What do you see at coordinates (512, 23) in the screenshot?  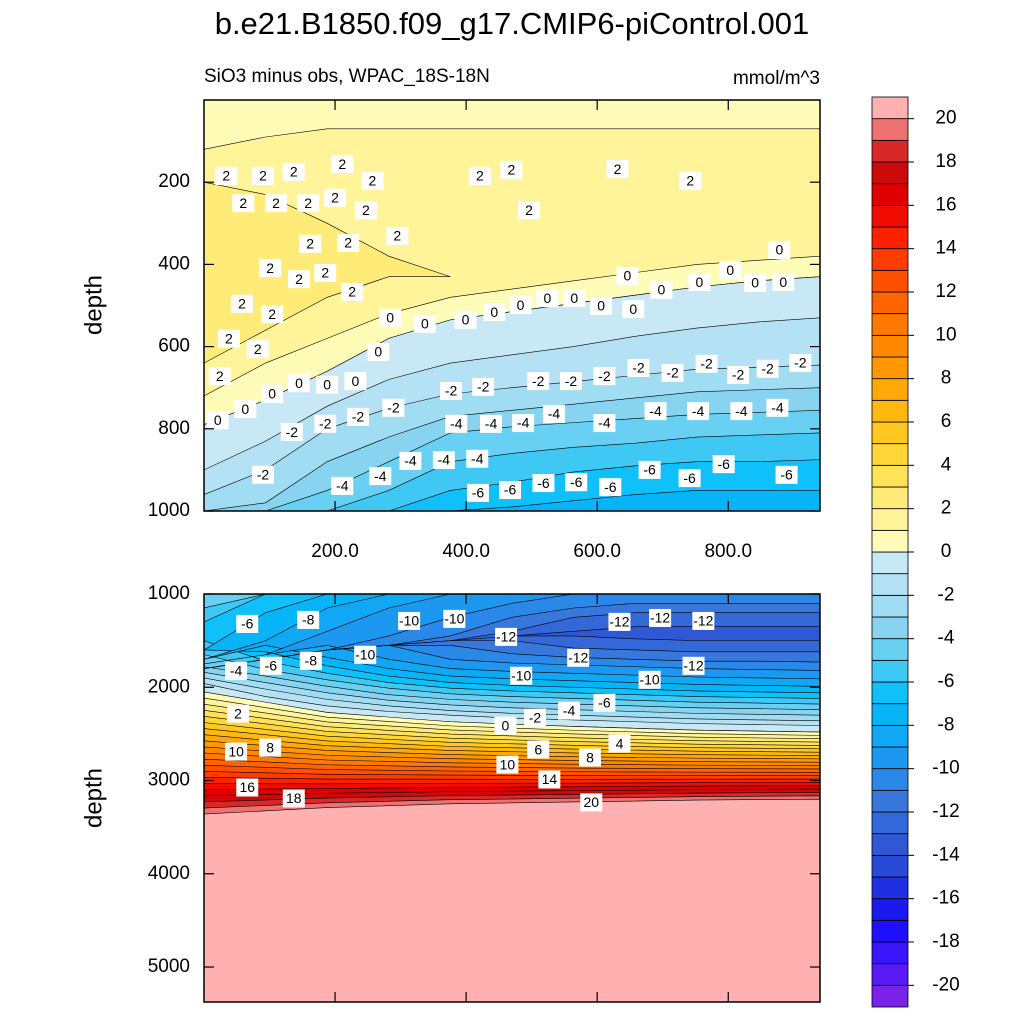 I see `chart-title: b.e21.B1850.f09_g17.CMIP6-piControl.001` at bounding box center [512, 23].